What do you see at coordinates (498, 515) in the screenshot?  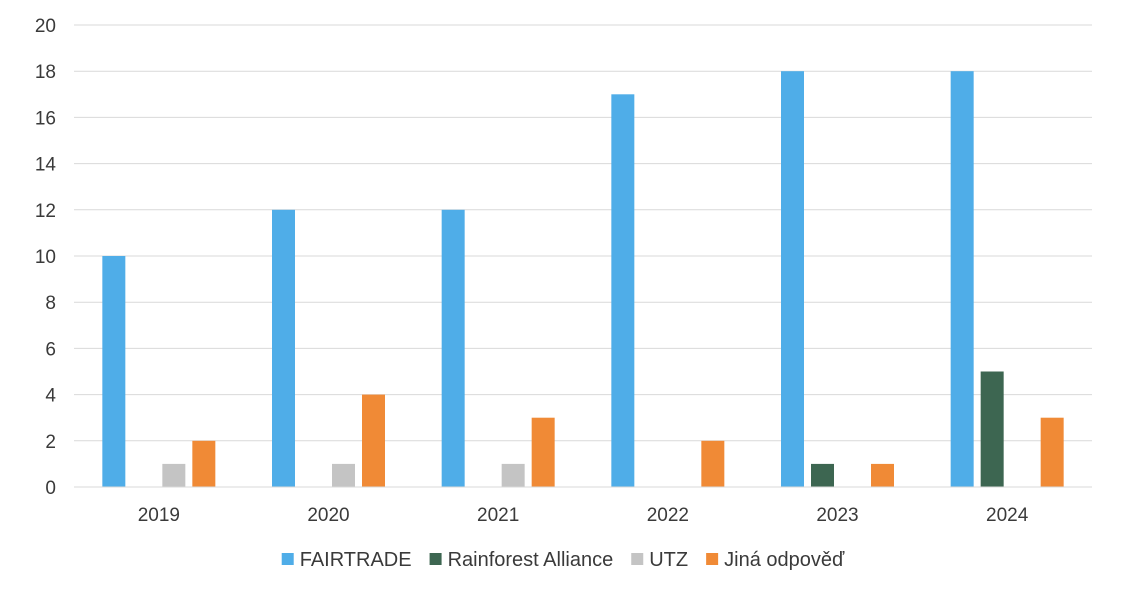 I see `x-tick-label: 2021` at bounding box center [498, 515].